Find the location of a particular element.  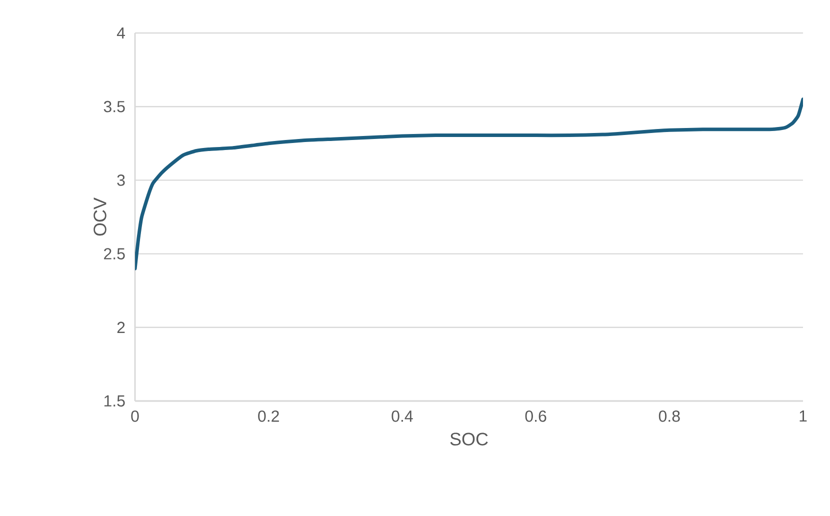

x-tick-label: 0 is located at coordinates (135, 416).